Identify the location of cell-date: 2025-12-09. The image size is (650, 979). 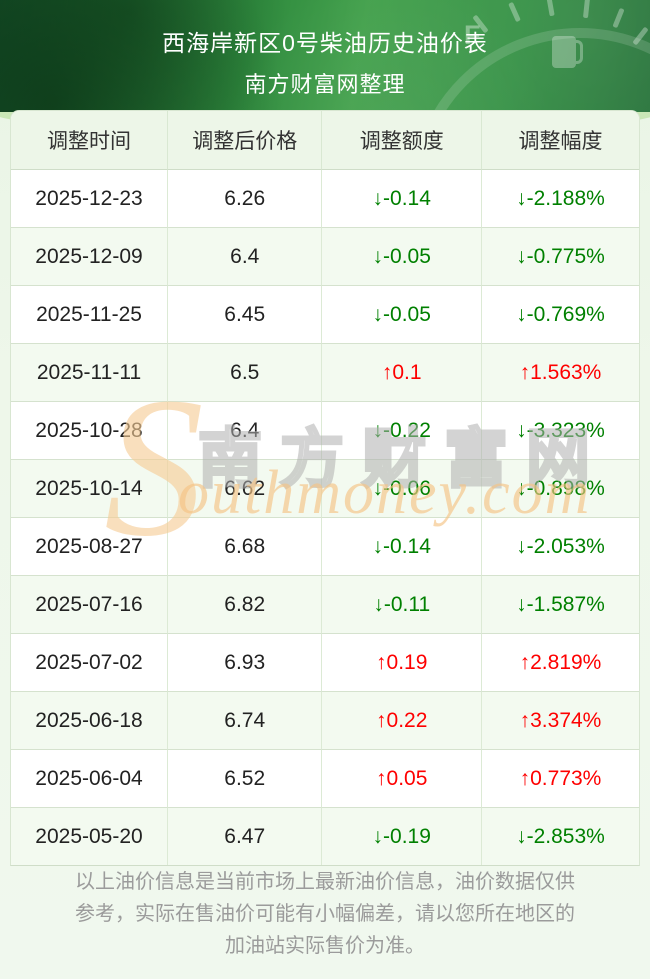
(89, 257).